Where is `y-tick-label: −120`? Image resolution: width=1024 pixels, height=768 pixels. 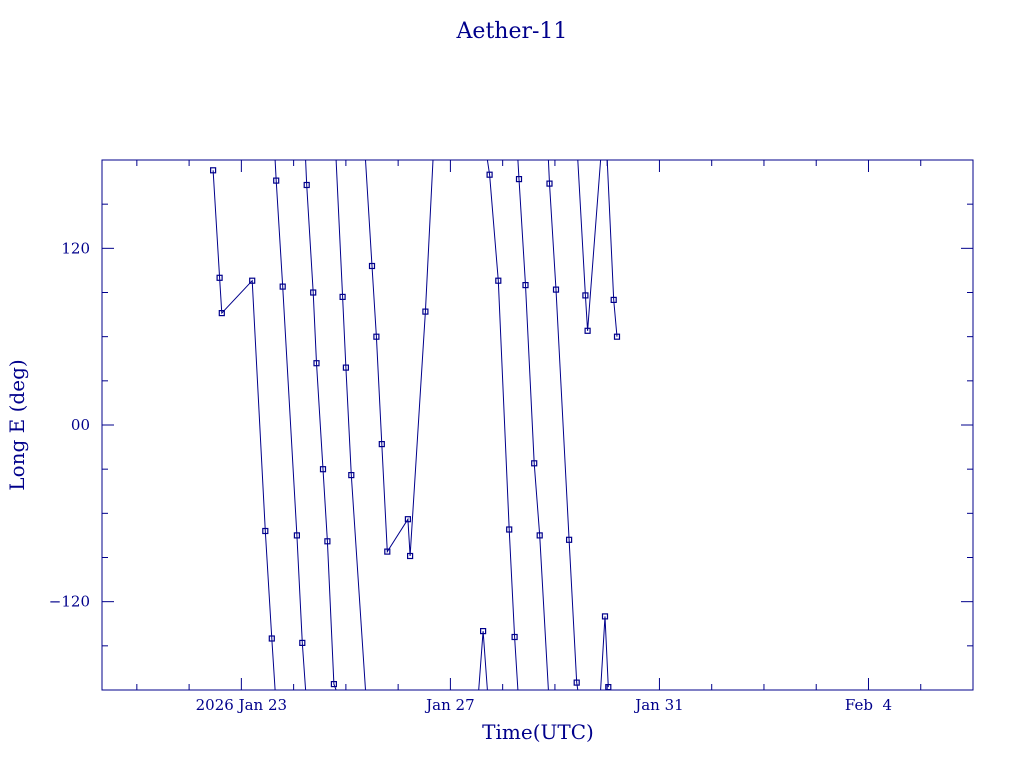 y-tick-label: −120 is located at coordinates (69, 602).